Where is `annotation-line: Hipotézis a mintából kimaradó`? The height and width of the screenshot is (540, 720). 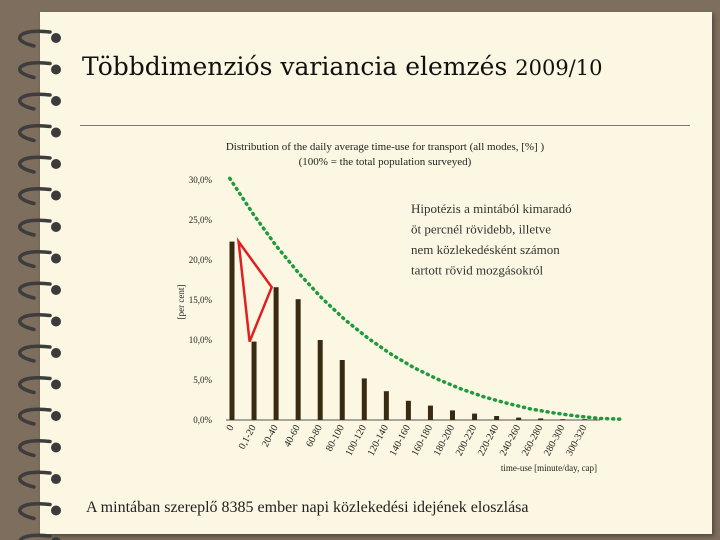 annotation-line: Hipotézis a mintából kimaradó is located at coordinates (491, 208).